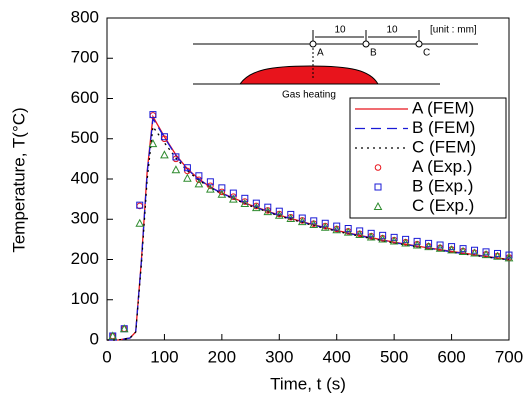  What do you see at coordinates (320, 53) in the screenshot?
I see `annotation: A` at bounding box center [320, 53].